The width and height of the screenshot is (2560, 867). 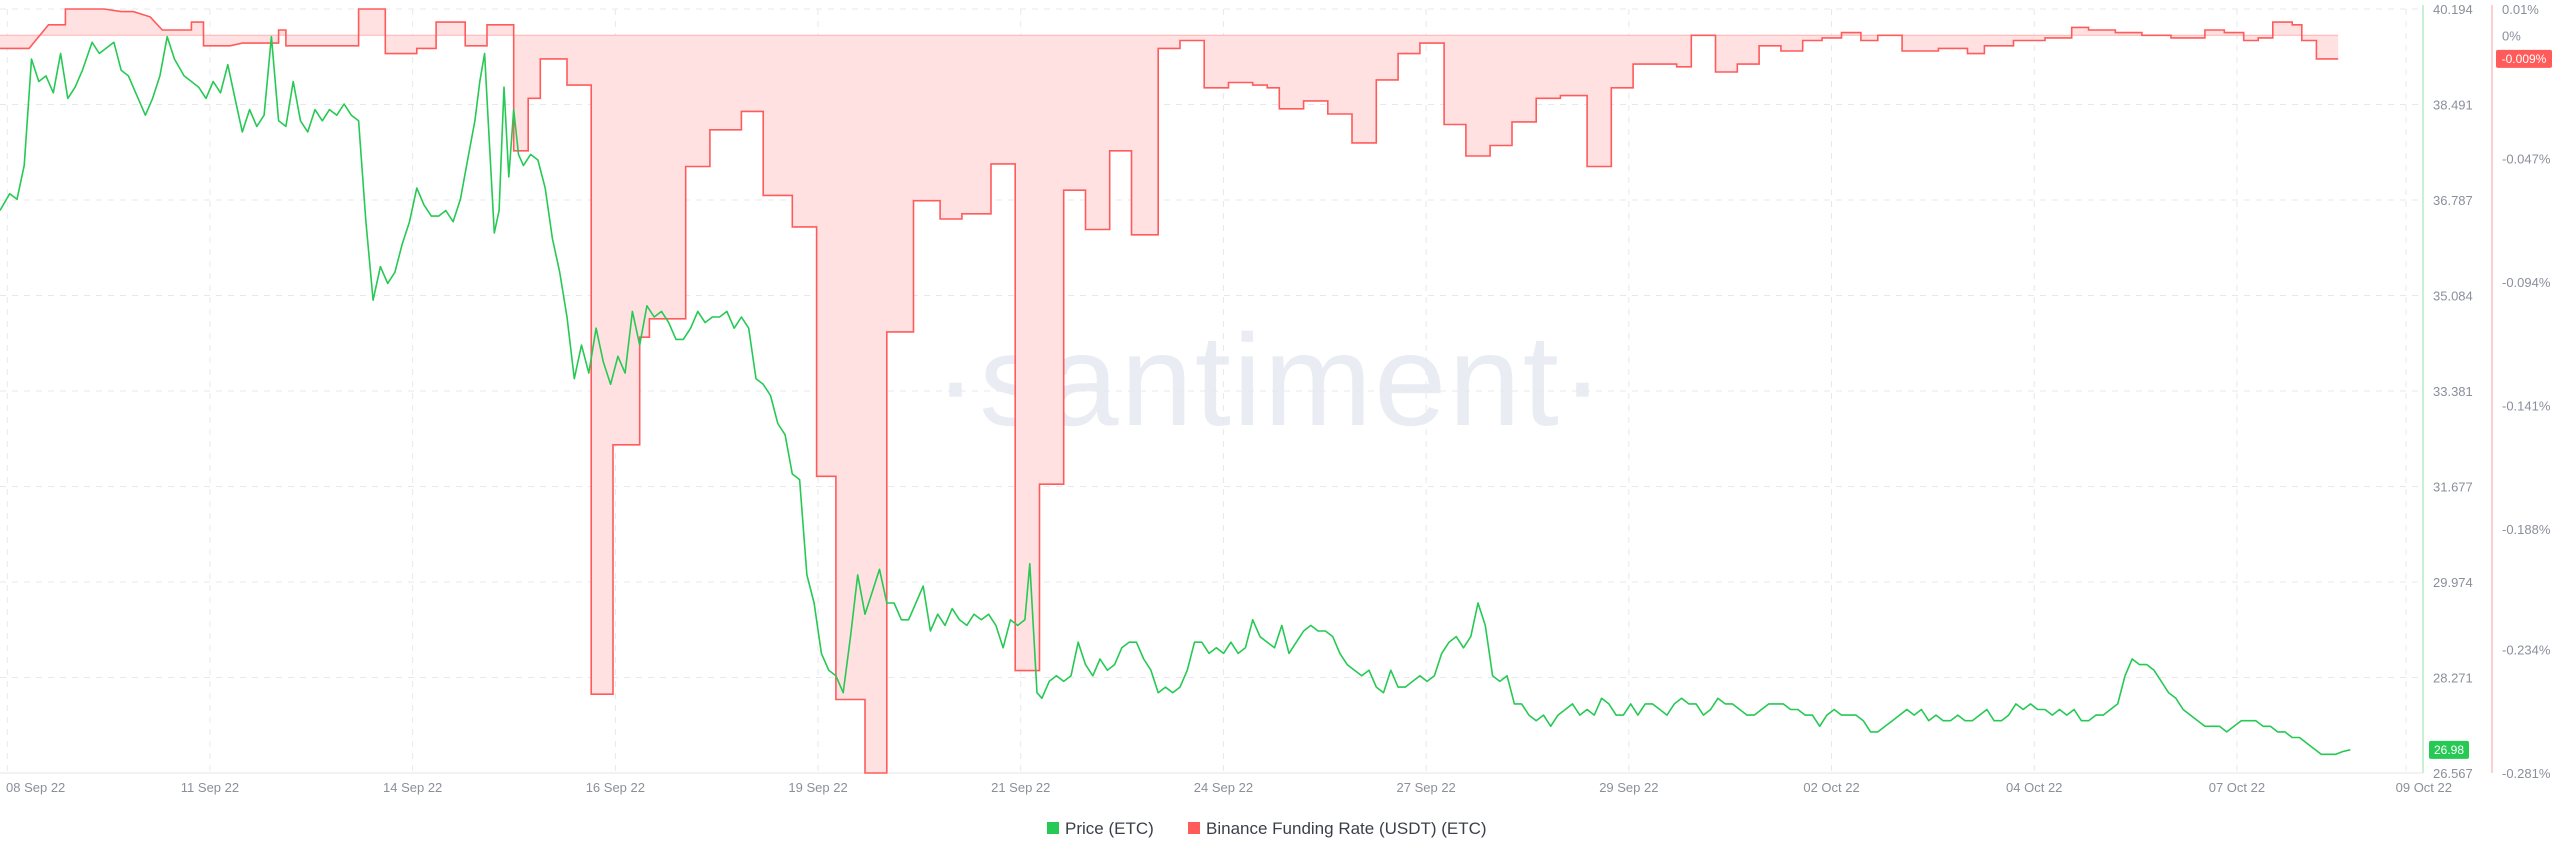 I want to click on price-tick-label: 38.491, so click(x=2453, y=104).